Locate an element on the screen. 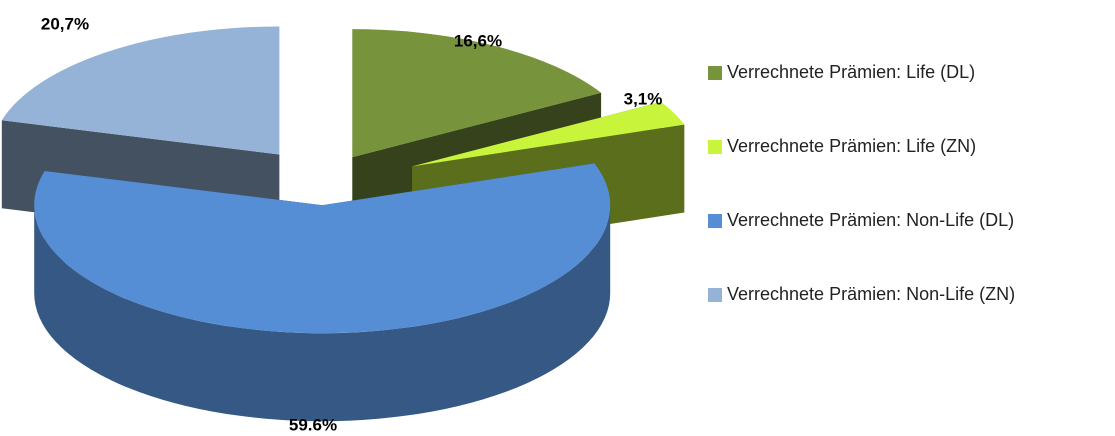 The image size is (1115, 436). data-label: 3,1% is located at coordinates (643, 98).